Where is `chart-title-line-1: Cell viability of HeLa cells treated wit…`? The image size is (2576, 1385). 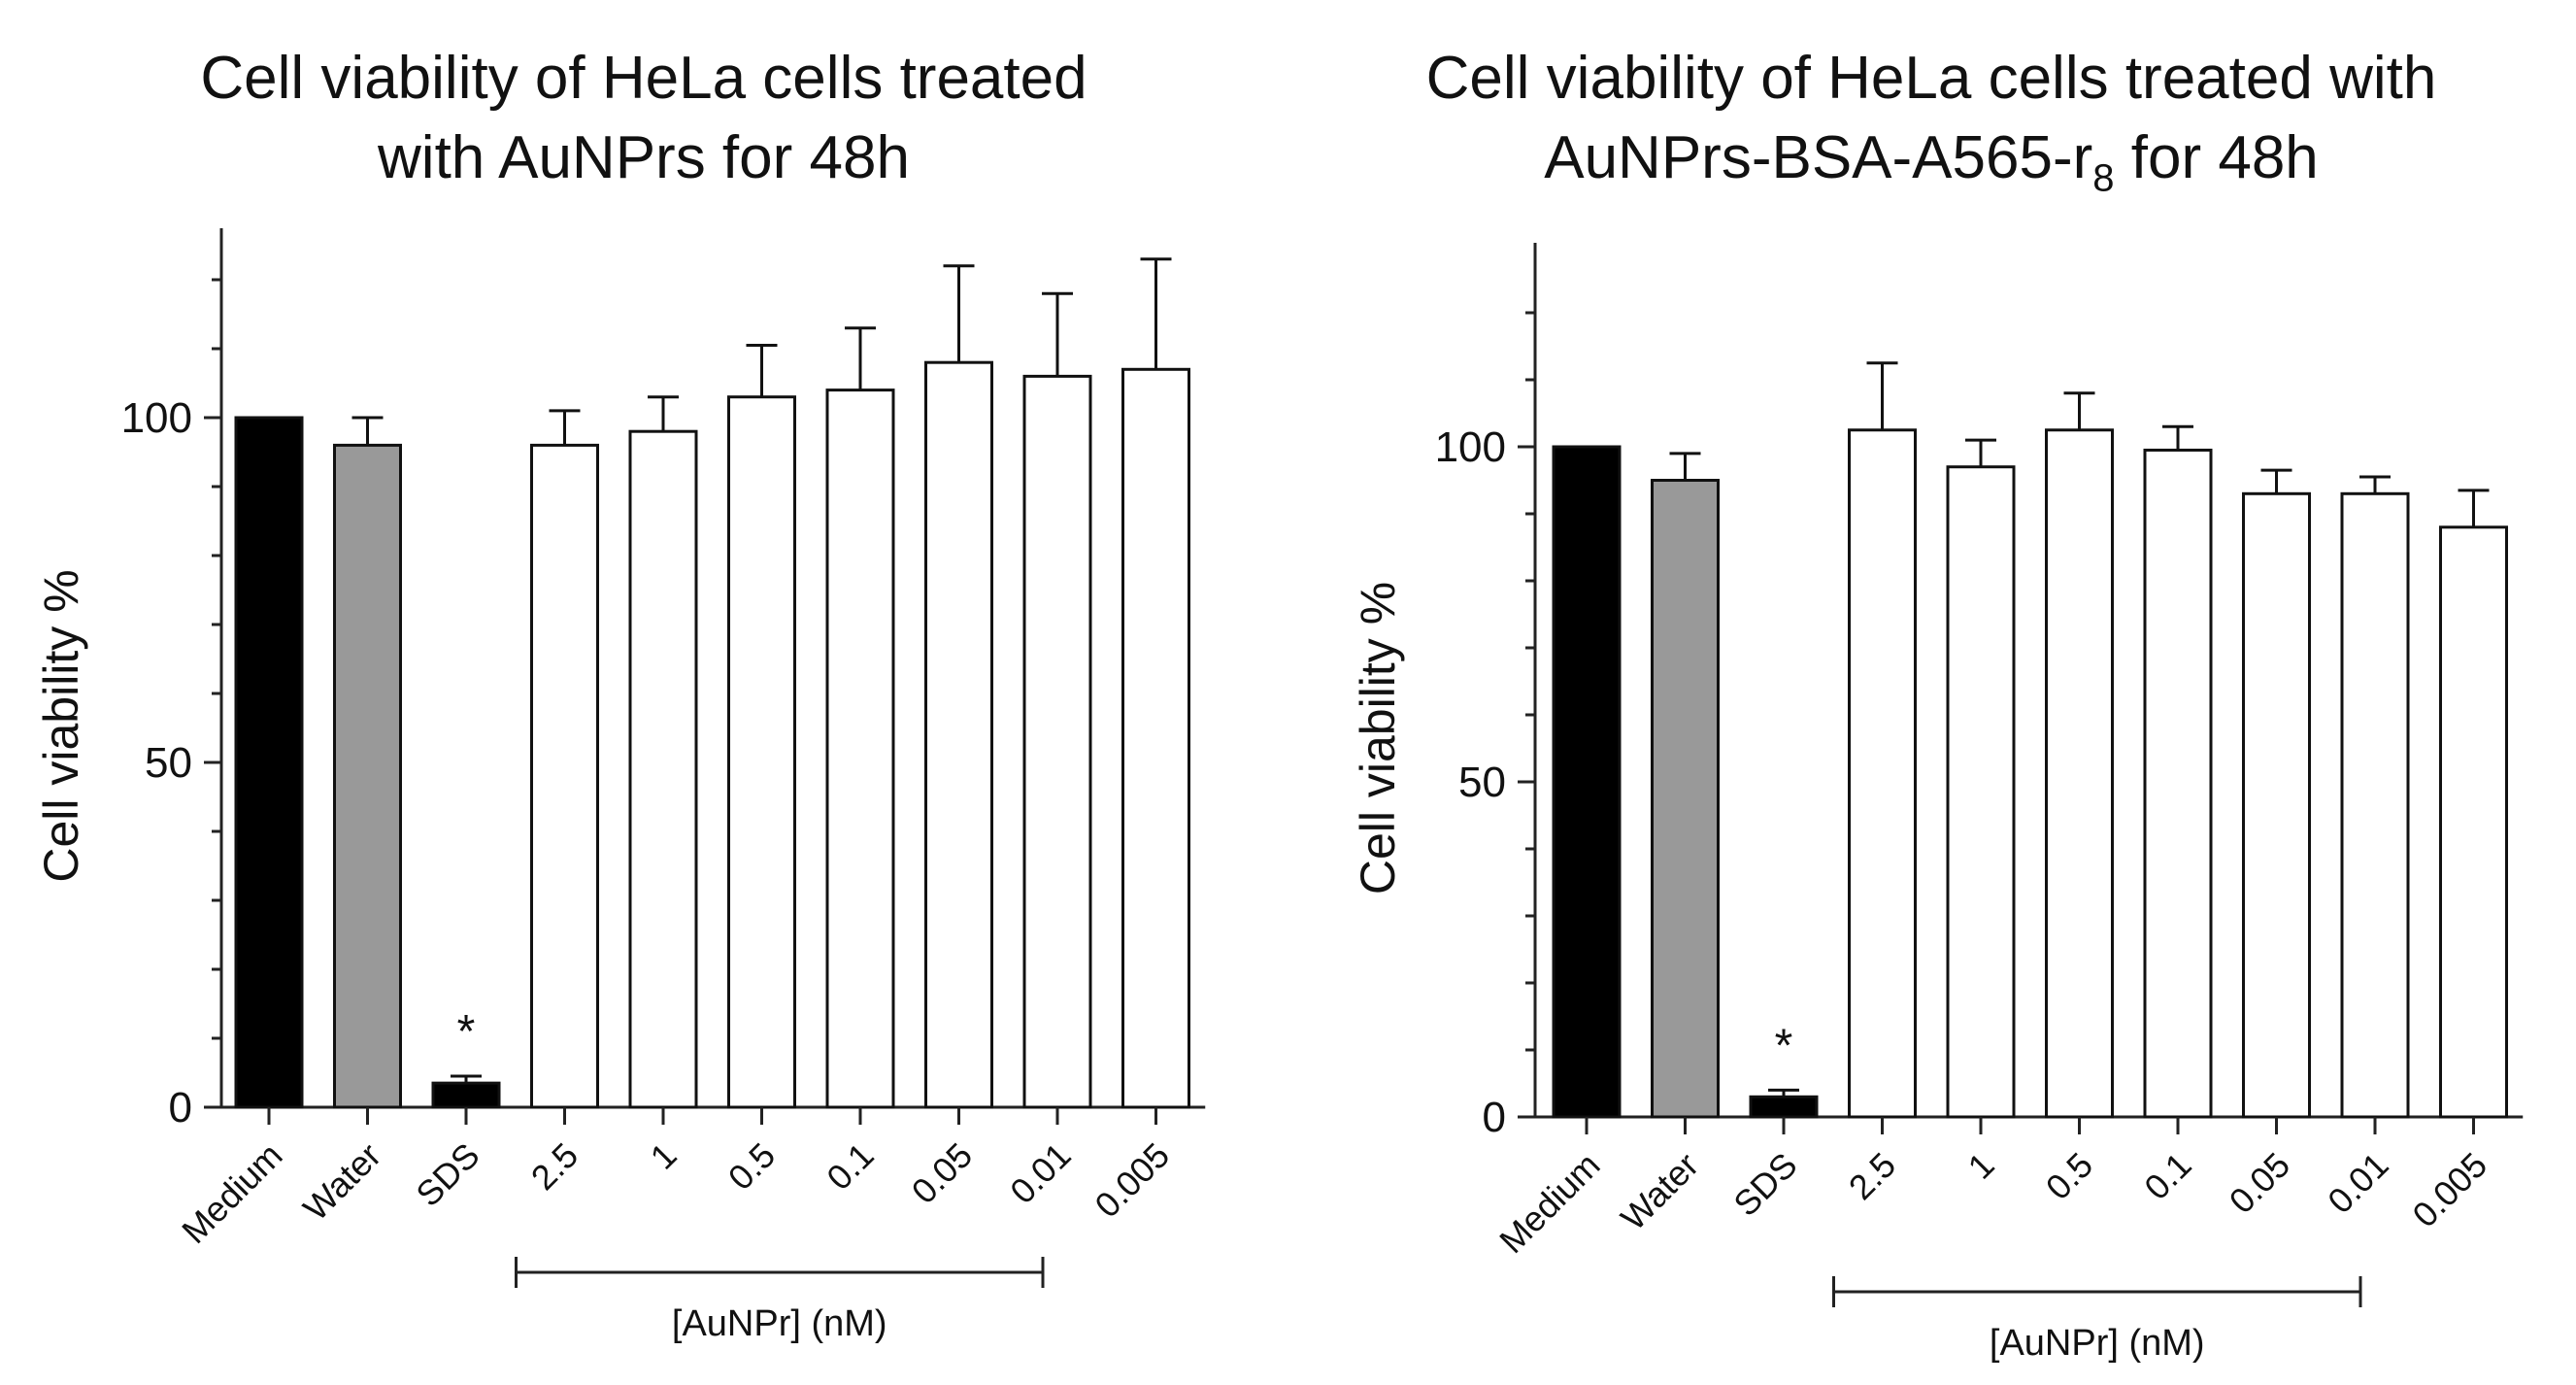 chart-title-line-1: Cell viability of HeLa cells treated wit… is located at coordinates (1931, 78).